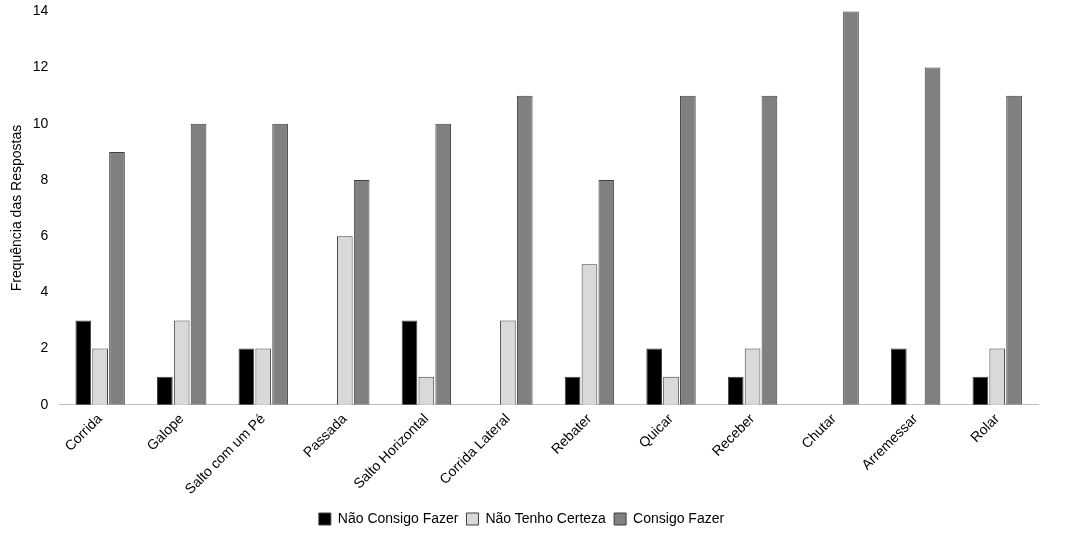  Describe the element at coordinates (44, 403) in the screenshot. I see `y-tick-label: 0` at that location.